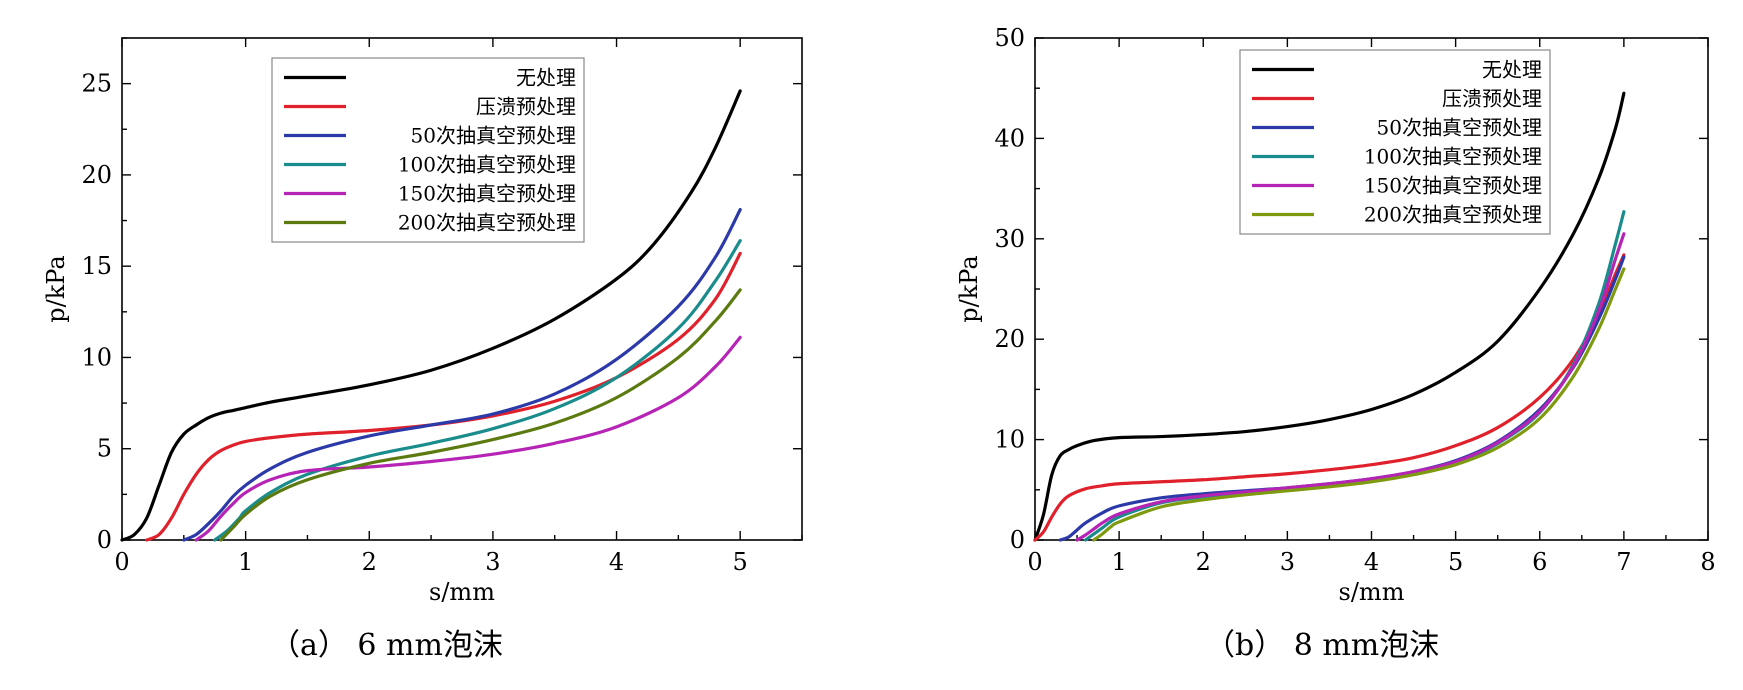  I want to click on y-tick-label: 25, so click(96, 84).